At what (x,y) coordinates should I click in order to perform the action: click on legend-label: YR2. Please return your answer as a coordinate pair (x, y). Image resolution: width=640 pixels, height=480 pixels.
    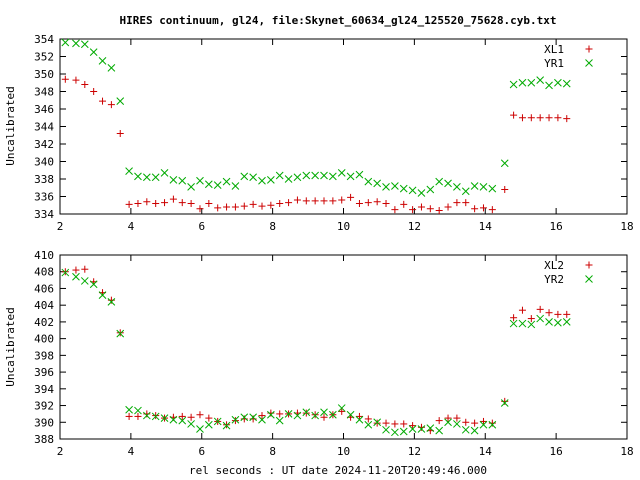
    Looking at the image, I should click on (554, 279).